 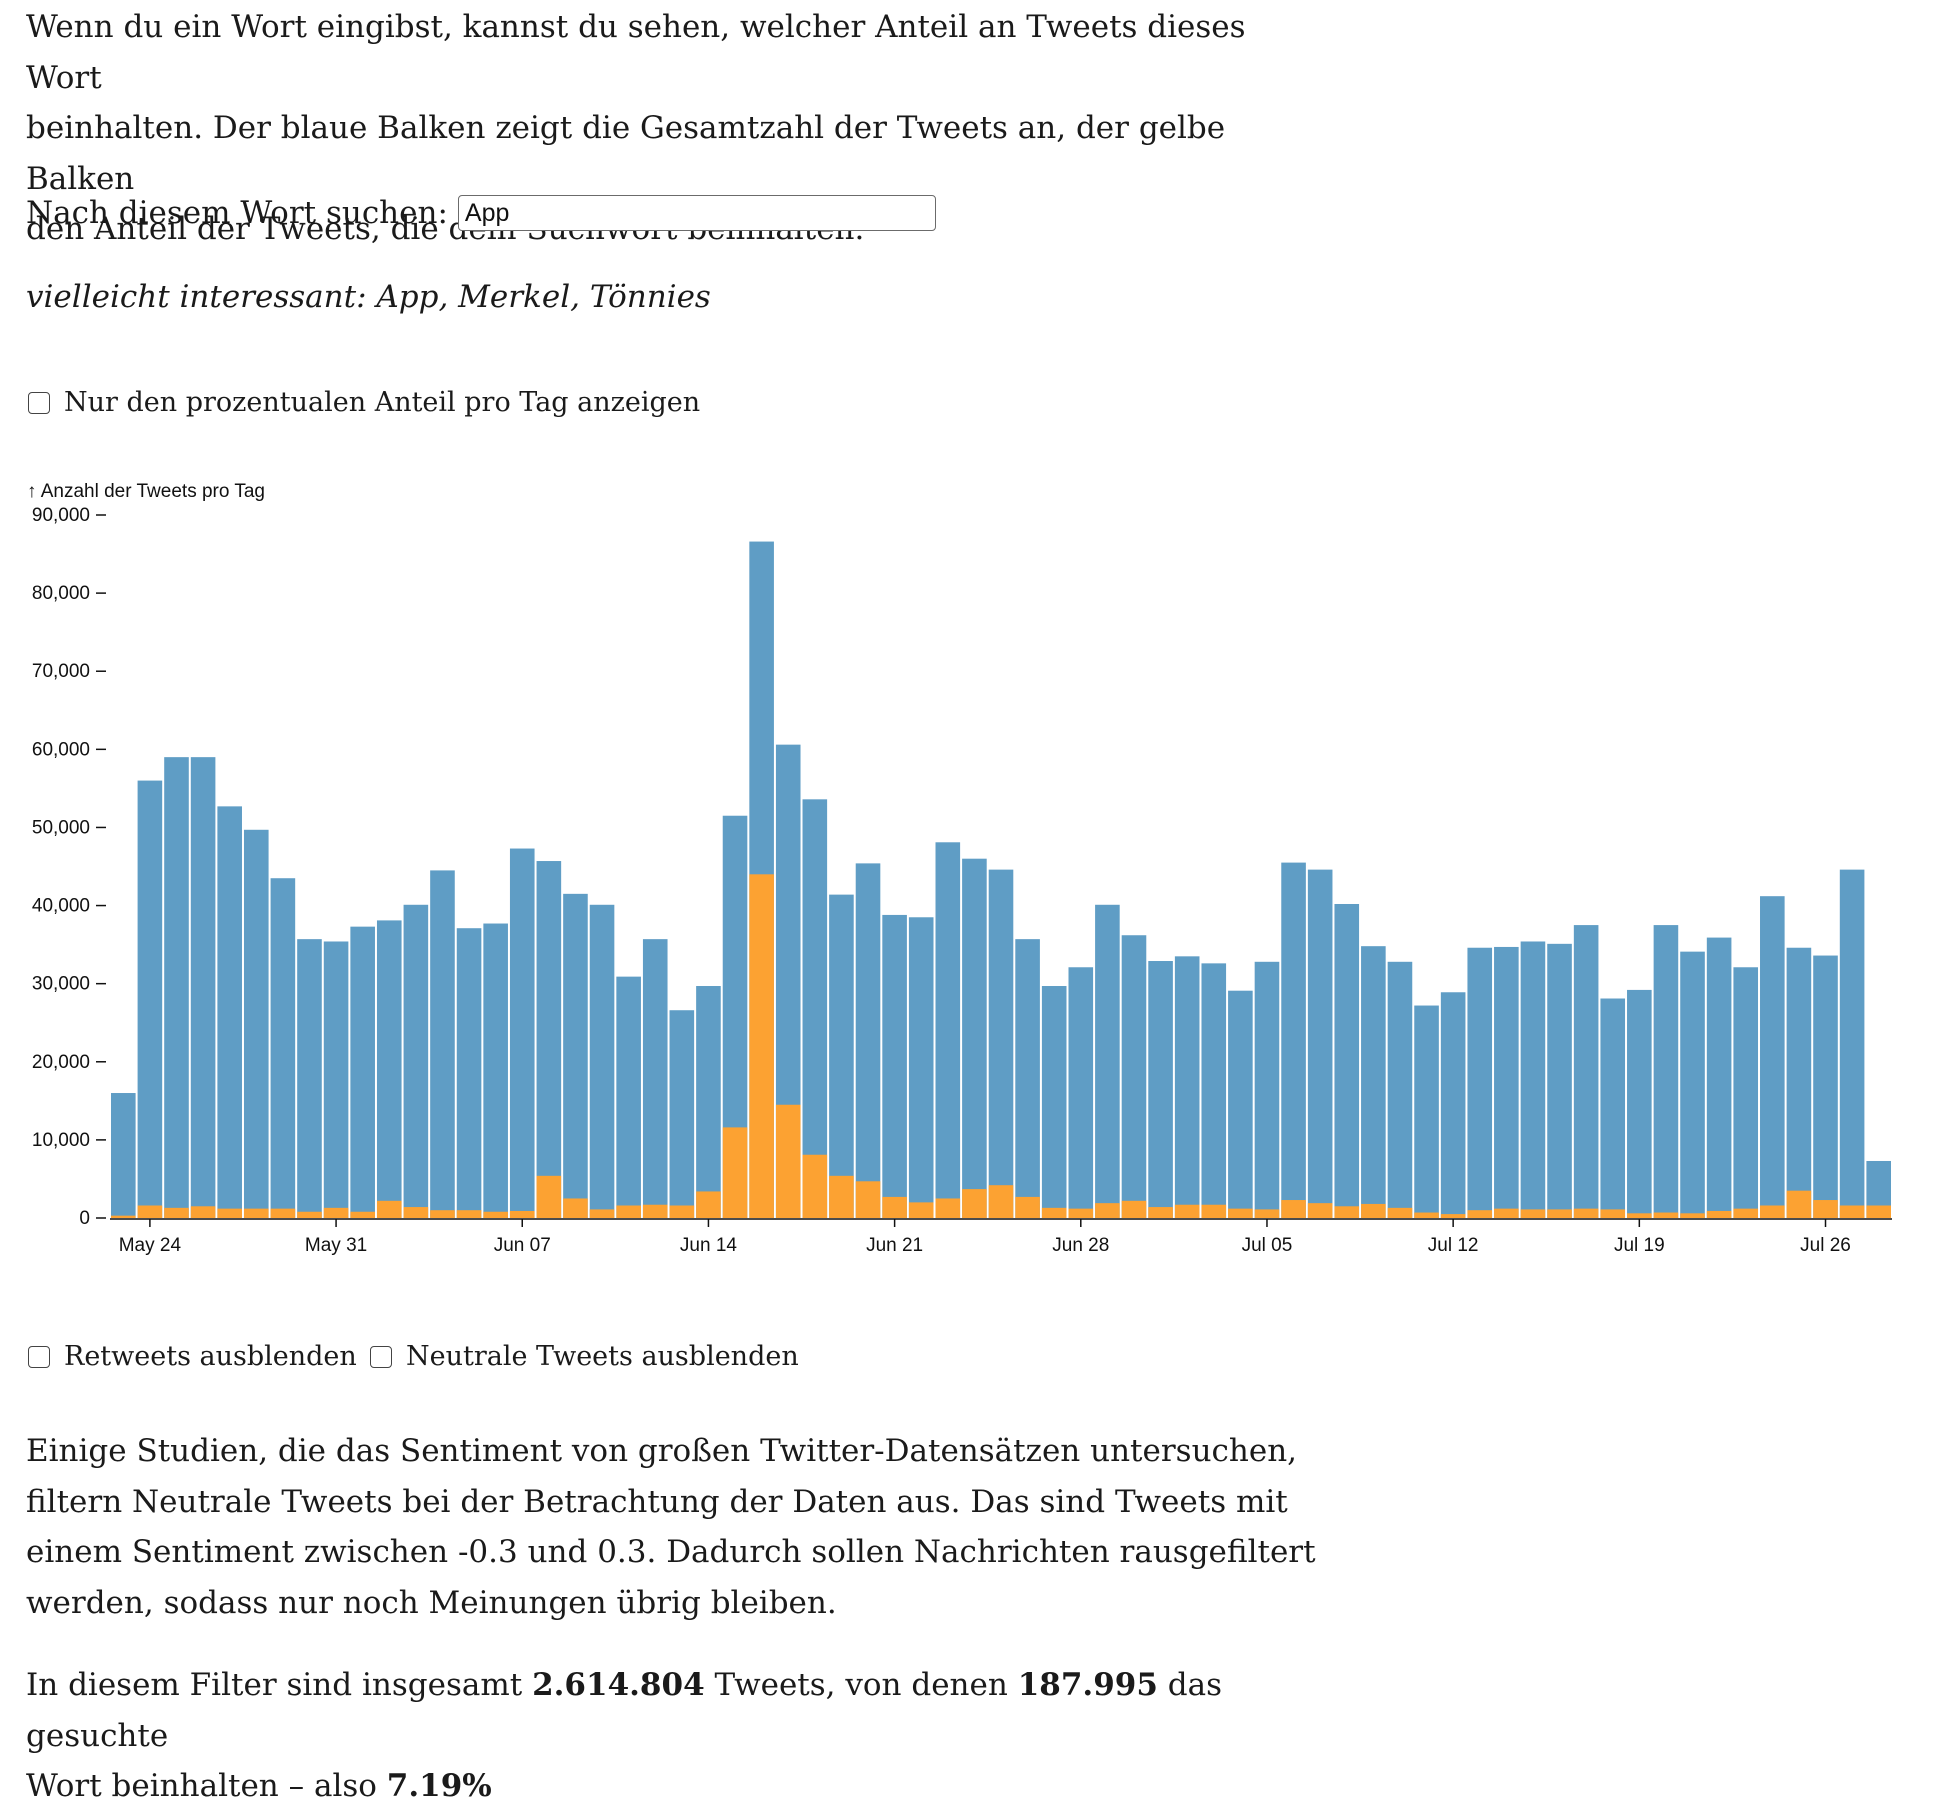 I want to click on search-row: Nach diesem Wort suchen:, so click(x=481, y=213).